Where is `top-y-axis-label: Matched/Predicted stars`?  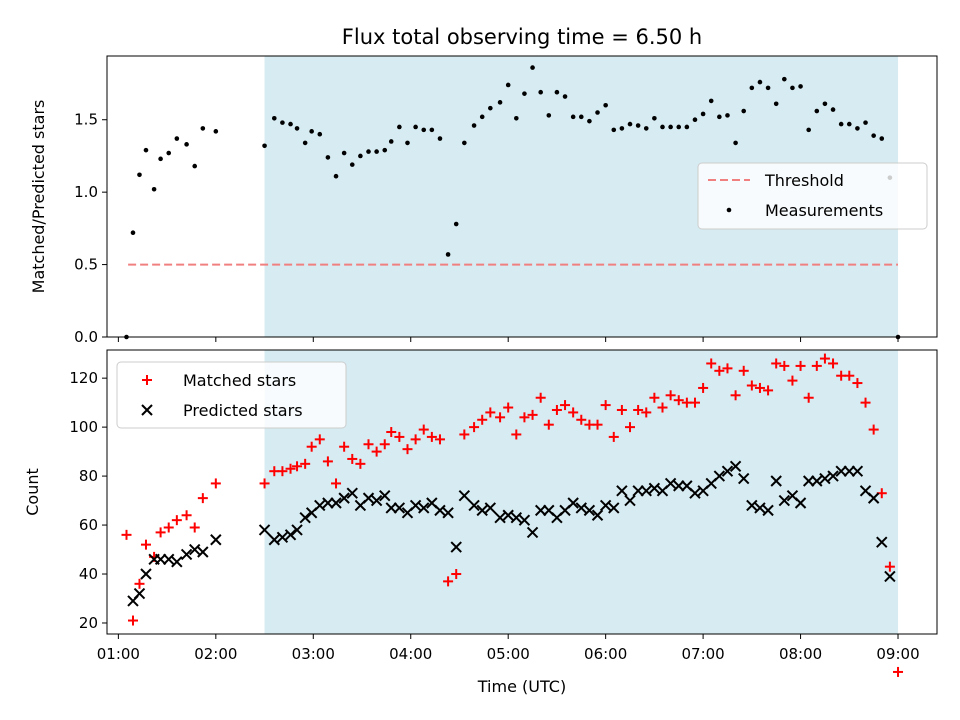 top-y-axis-label: Matched/Predicted stars is located at coordinates (38, 197).